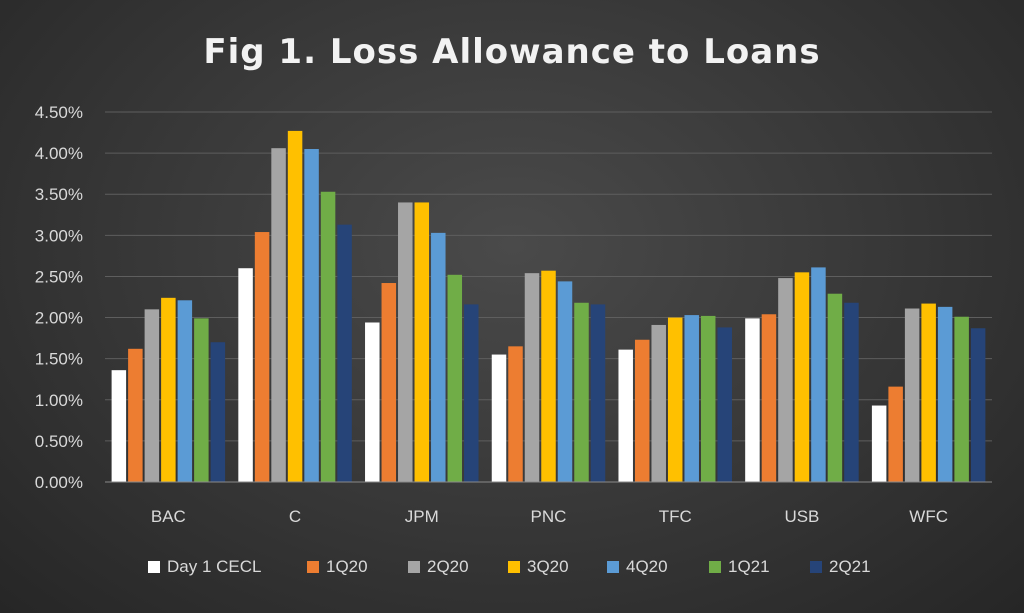 The image size is (1024, 613). I want to click on bar-pnc-2q20: 2Q20: 2.54%, so click(532, 377).